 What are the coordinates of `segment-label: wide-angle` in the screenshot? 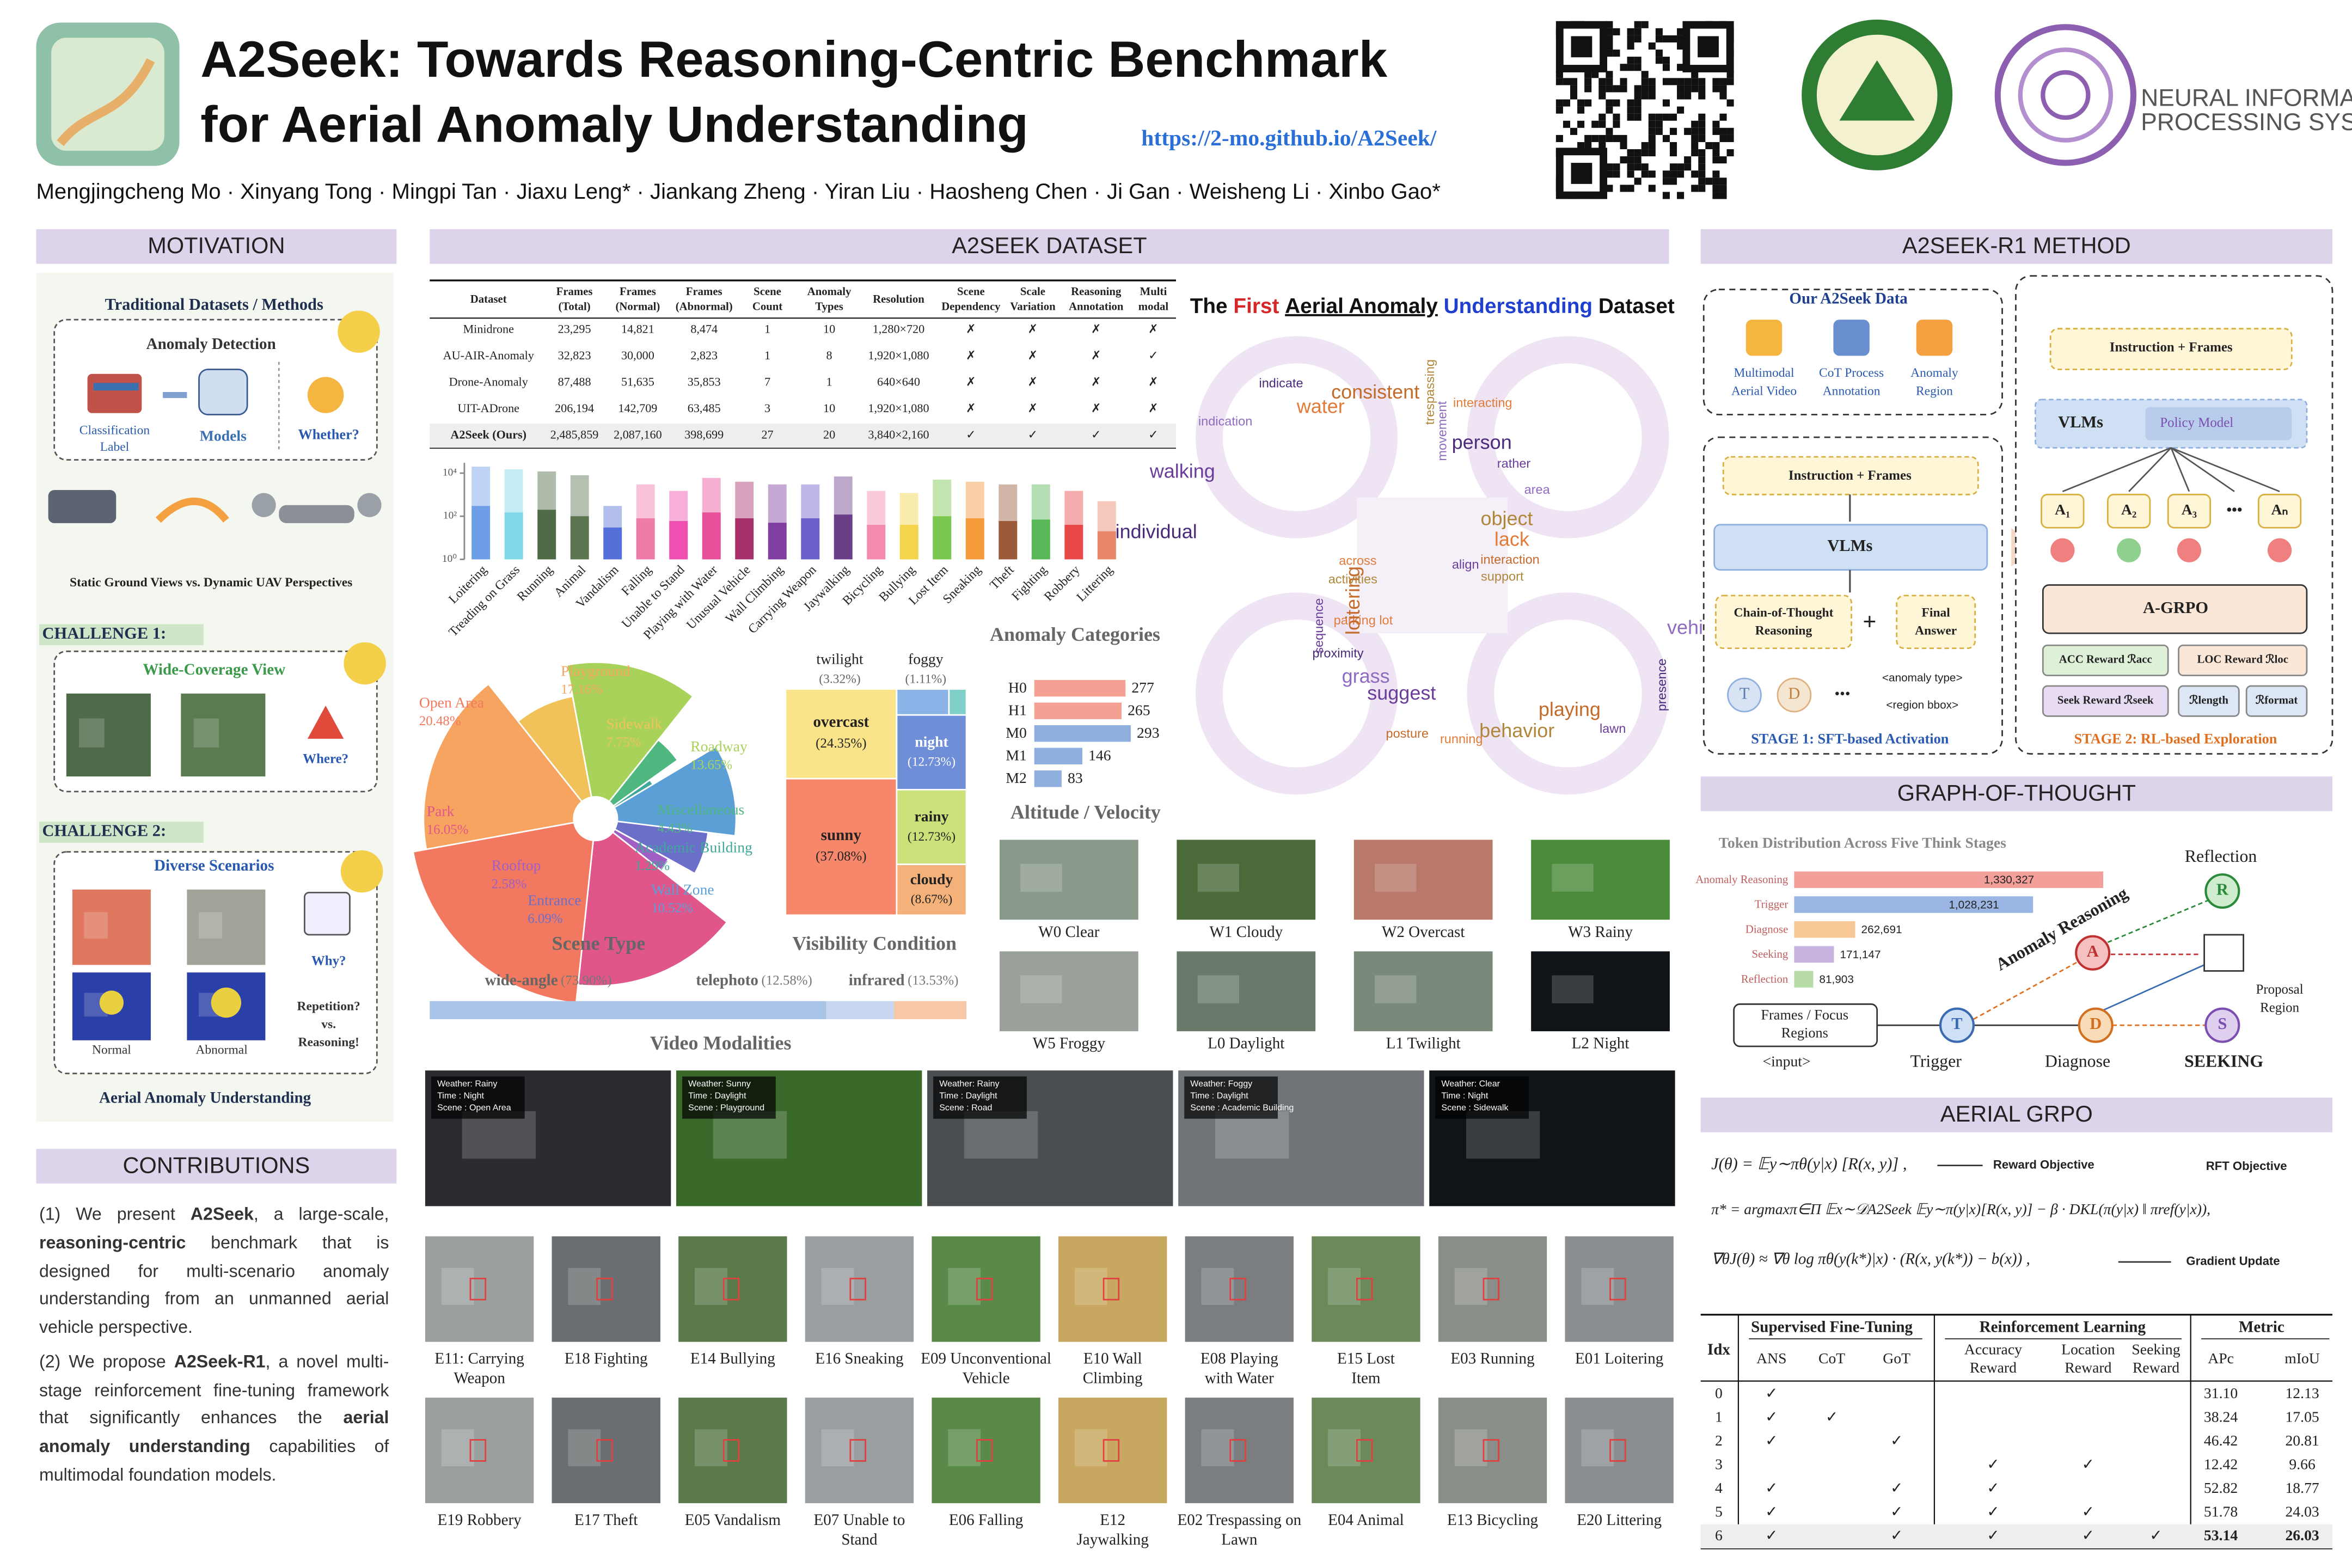 It's located at (521, 980).